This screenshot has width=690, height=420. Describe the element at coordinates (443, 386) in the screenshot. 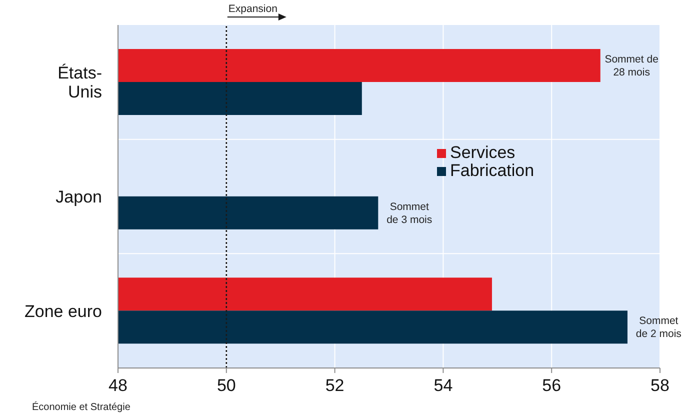

I see `x-tick-label: 54` at that location.